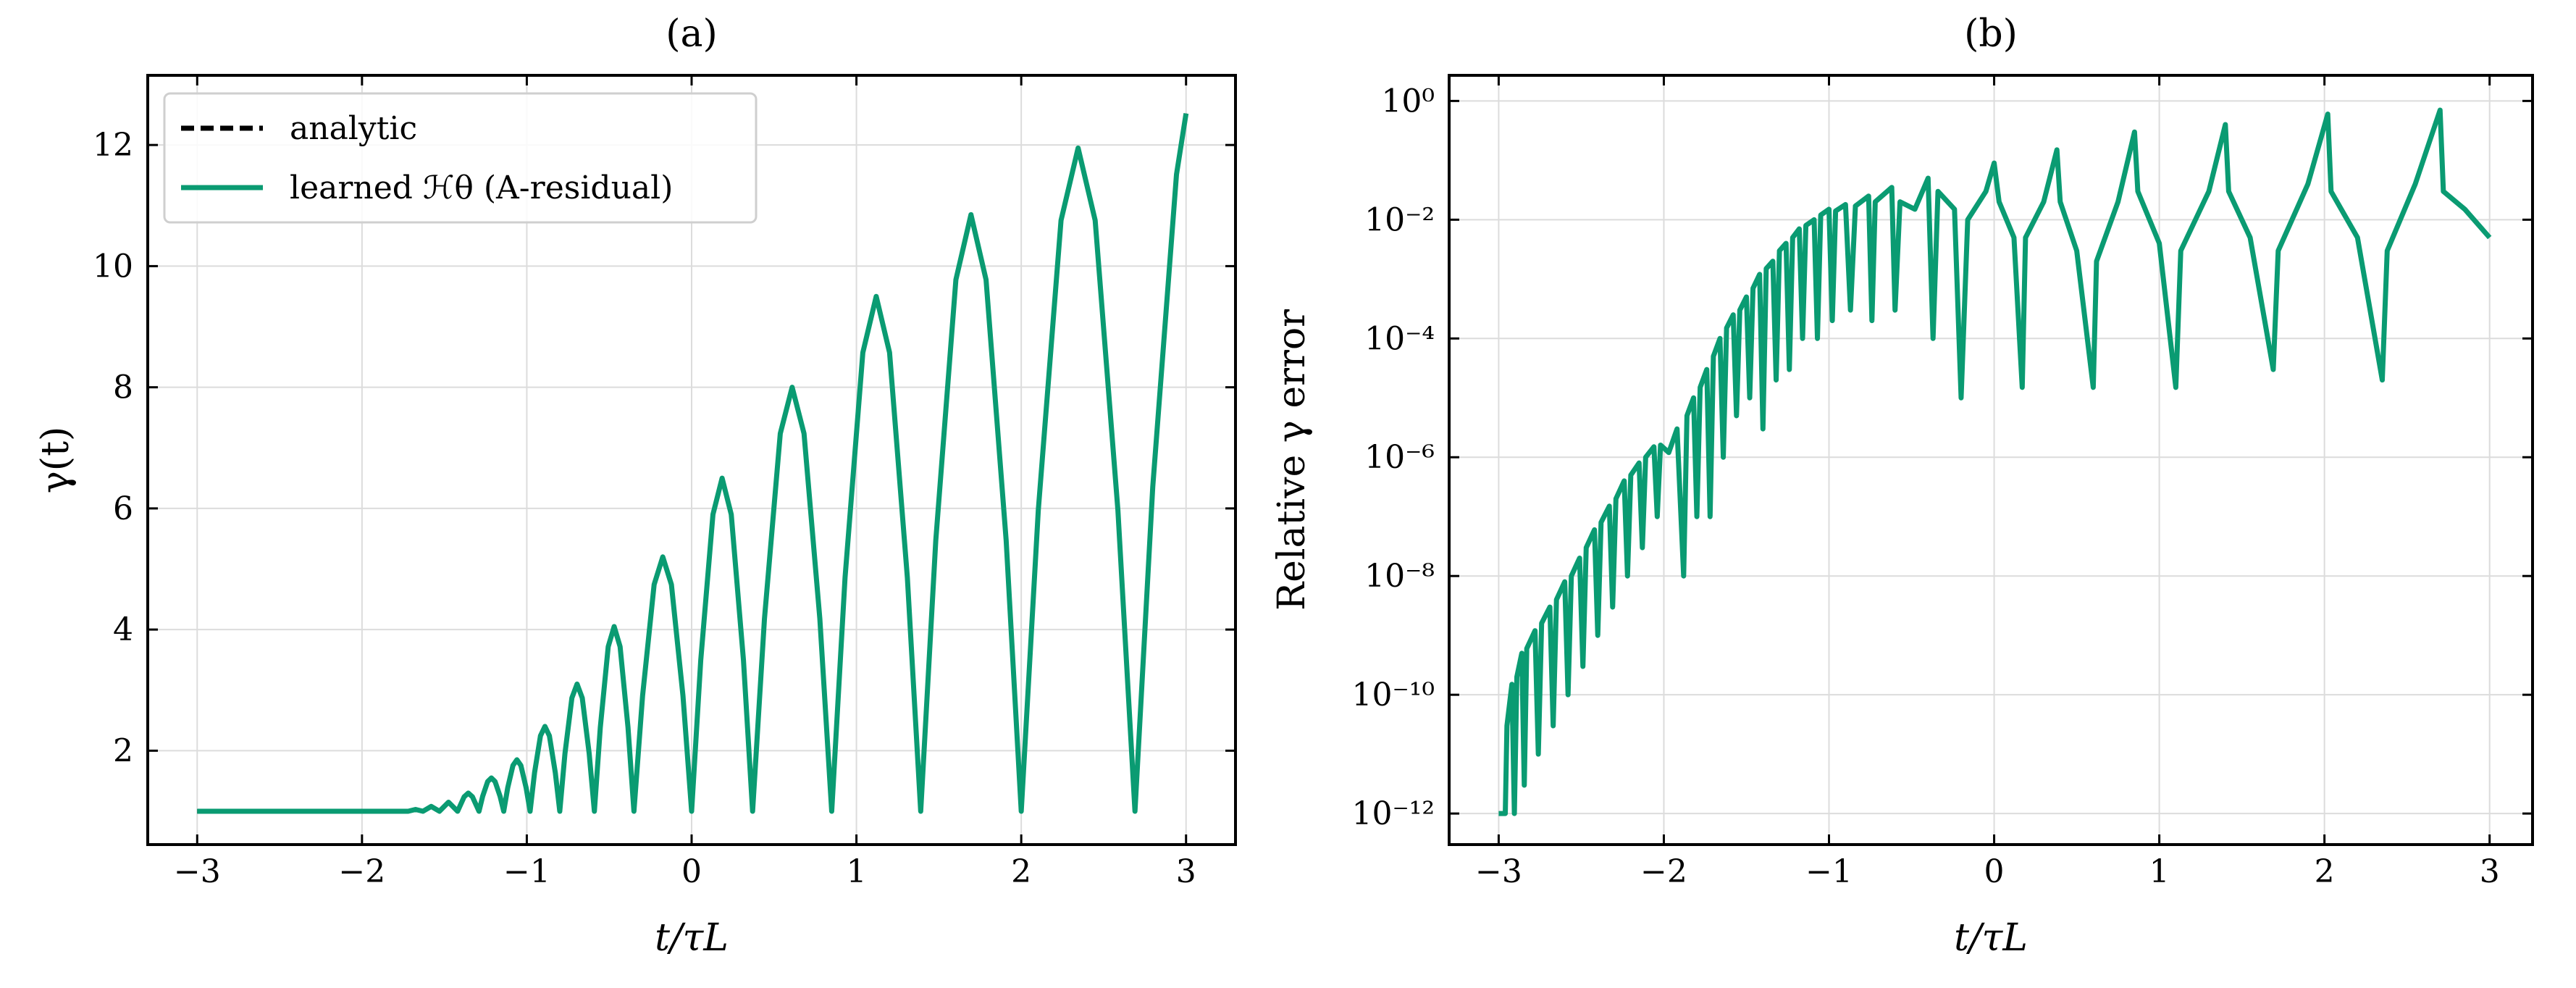 Image resolution: width=2576 pixels, height=988 pixels. What do you see at coordinates (123, 751) in the screenshot?
I see `y-tick-label: 2` at bounding box center [123, 751].